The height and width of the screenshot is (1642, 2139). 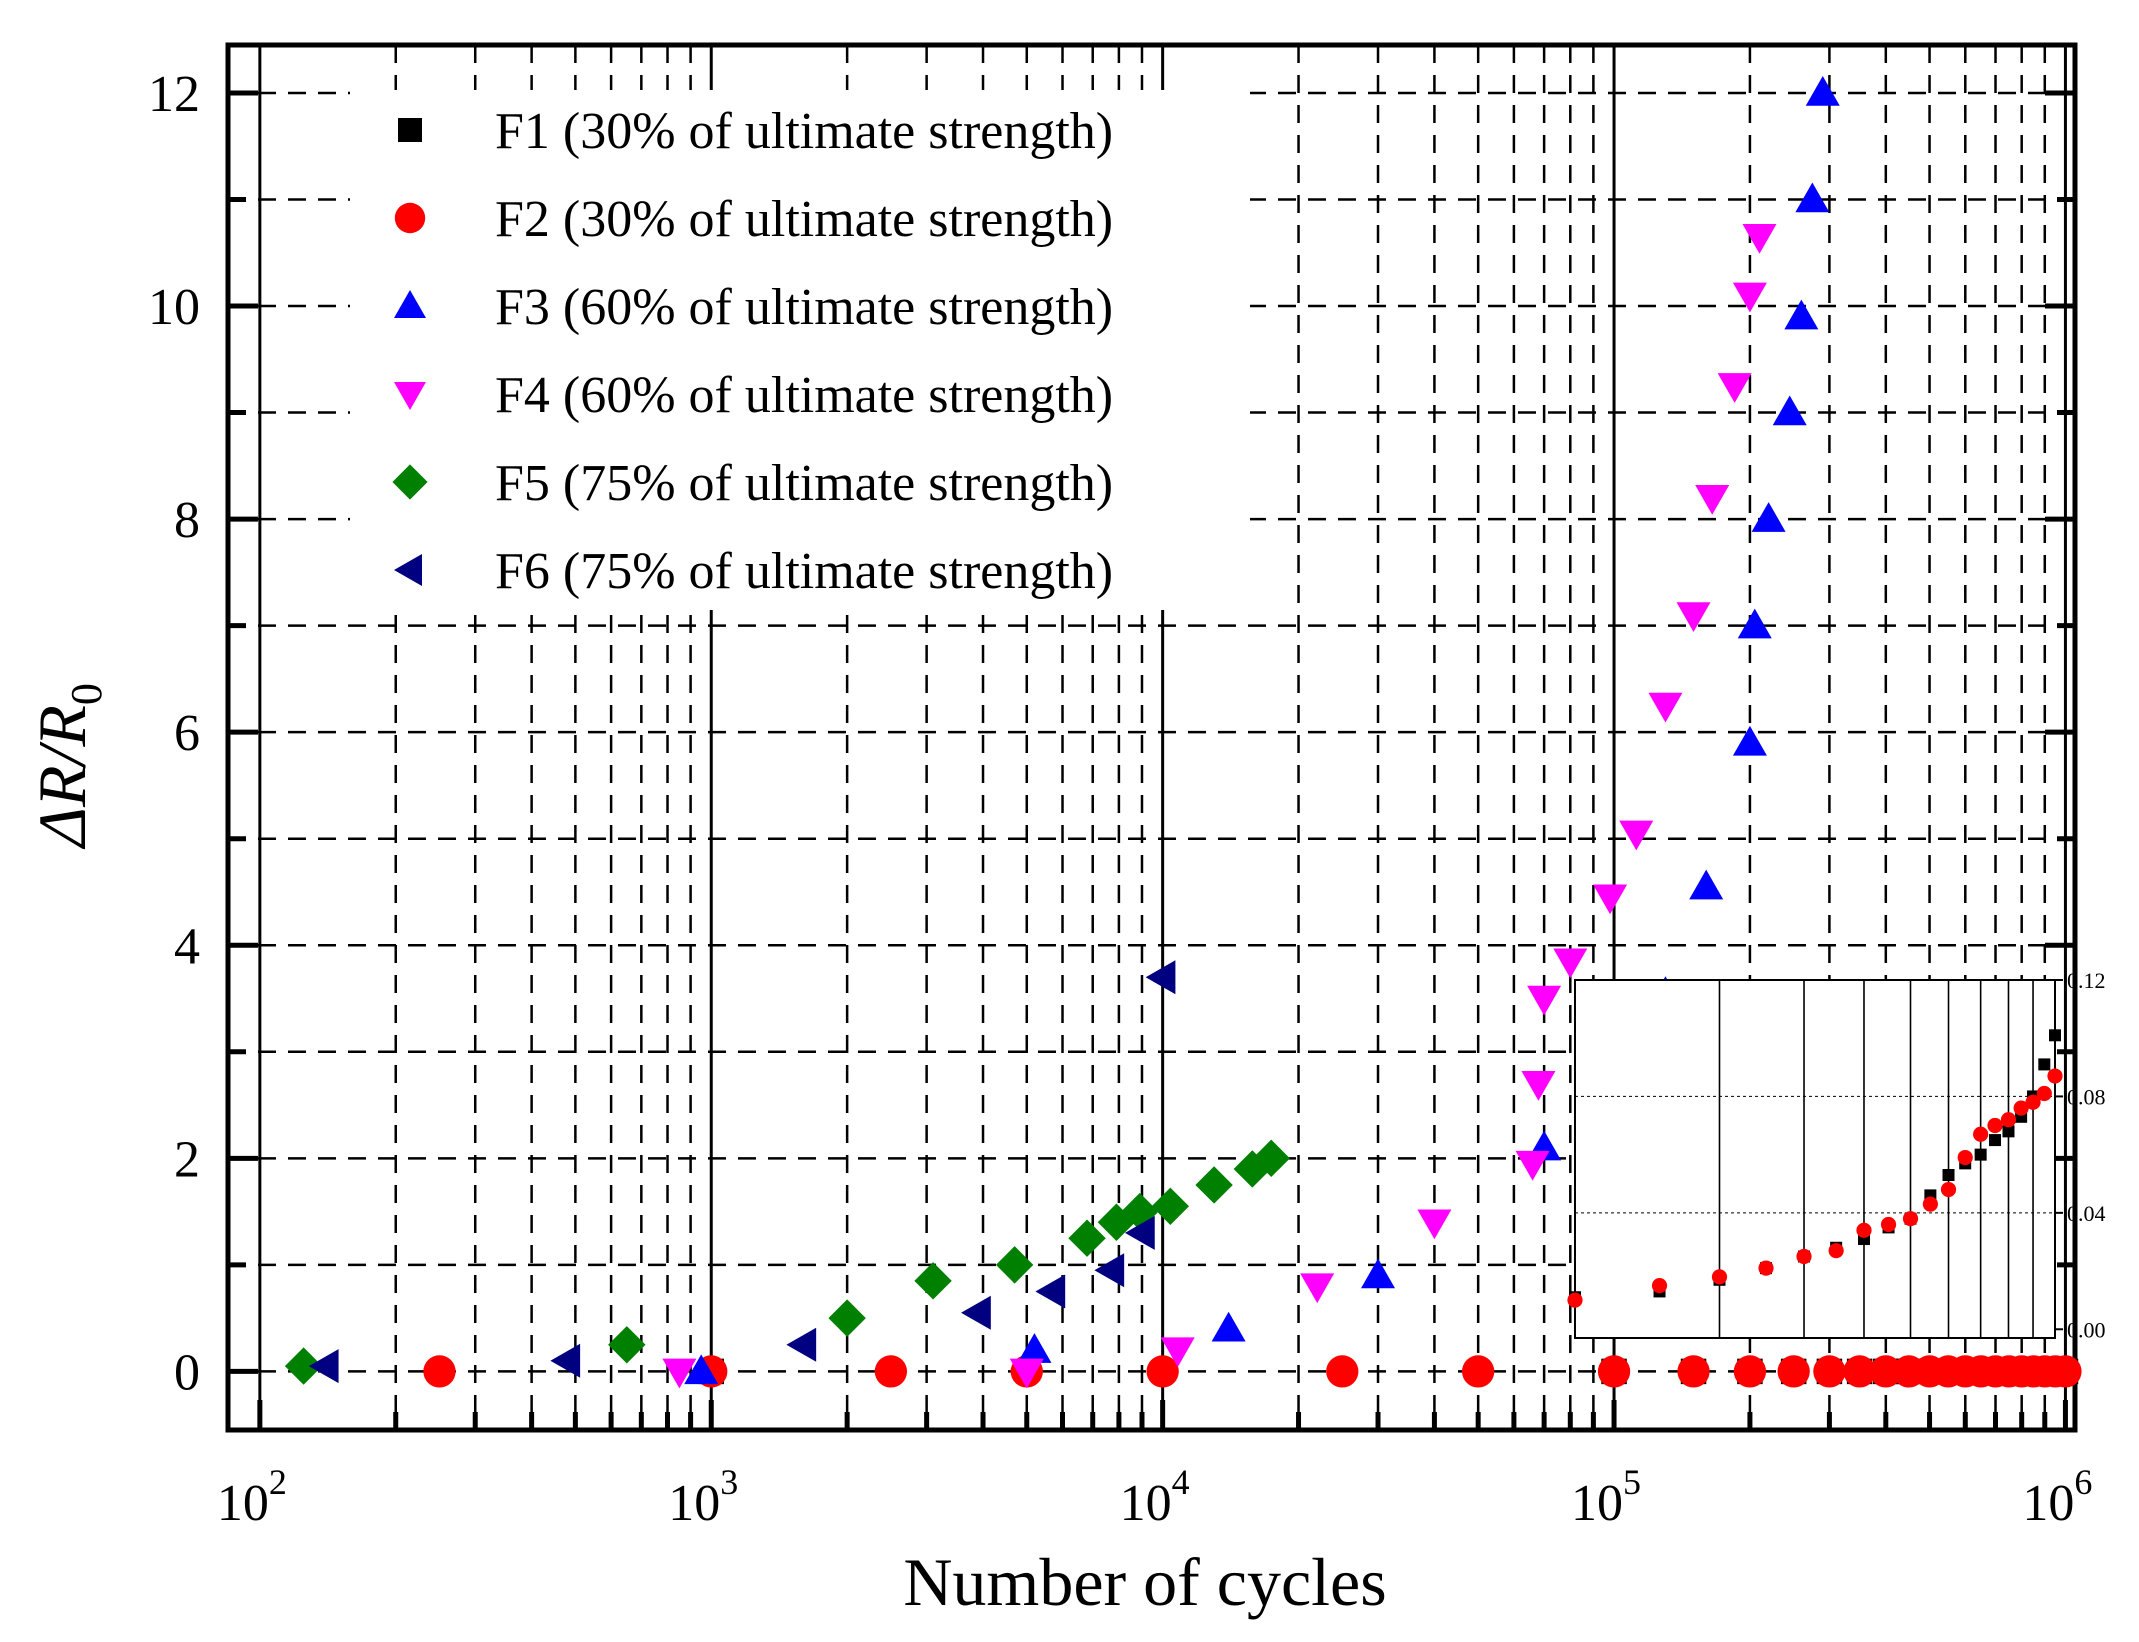 I want to click on inset-y-tick-label: 0.04, so click(x=2086, y=1213).